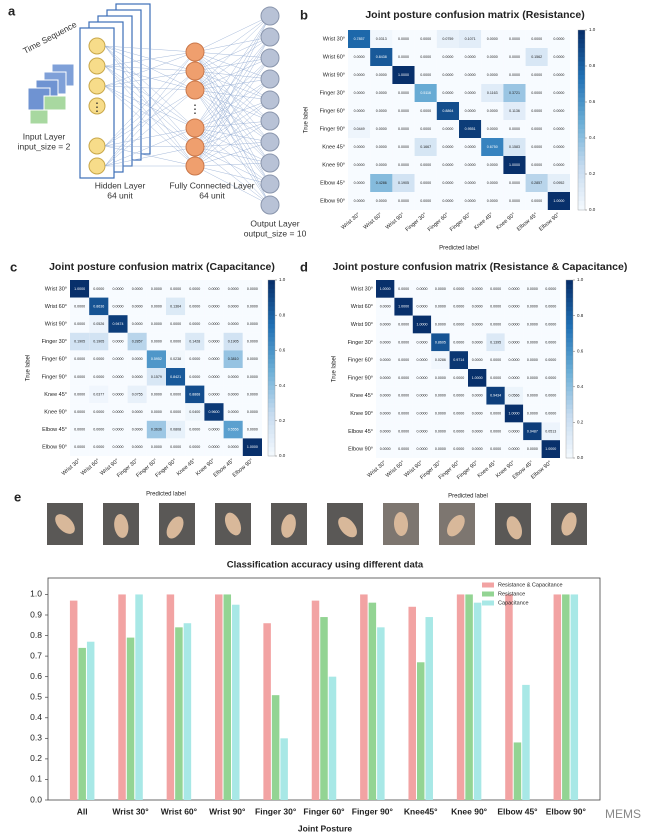 Image resolution: width=663 pixels, height=838 pixels. What do you see at coordinates (36, 676) in the screenshot?
I see `y-tick-label: 0.6` at bounding box center [36, 676].